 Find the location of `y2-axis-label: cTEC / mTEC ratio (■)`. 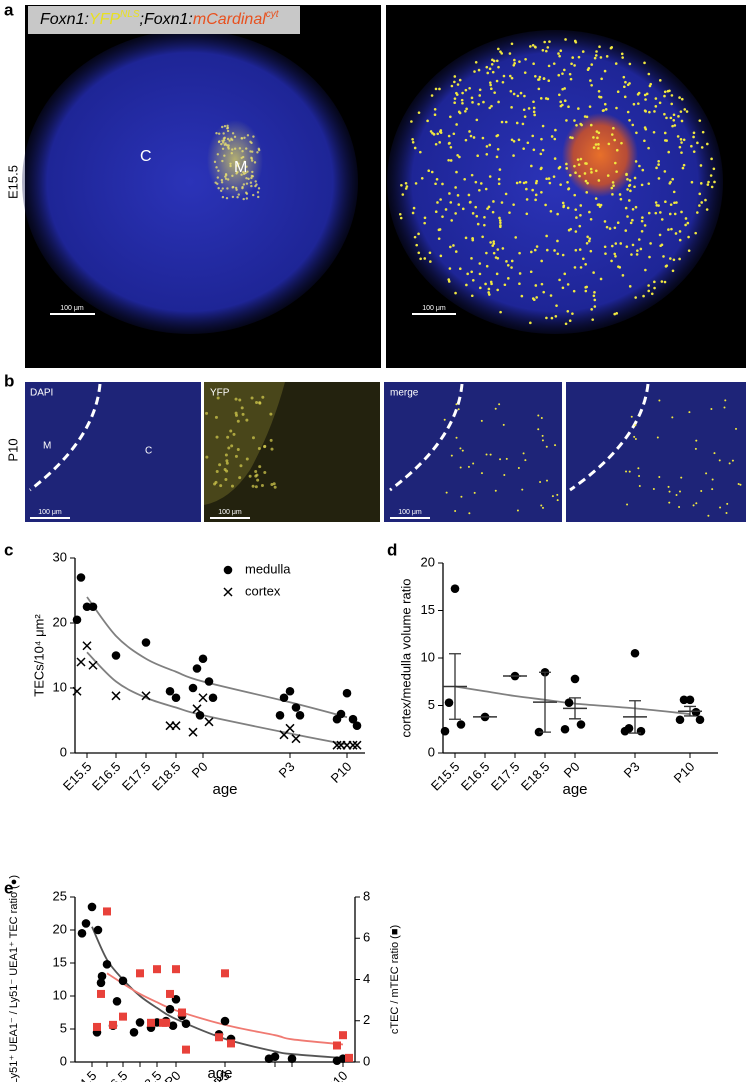

y2-axis-label: cTEC / mTEC ratio (■) is located at coordinates (395, 979).